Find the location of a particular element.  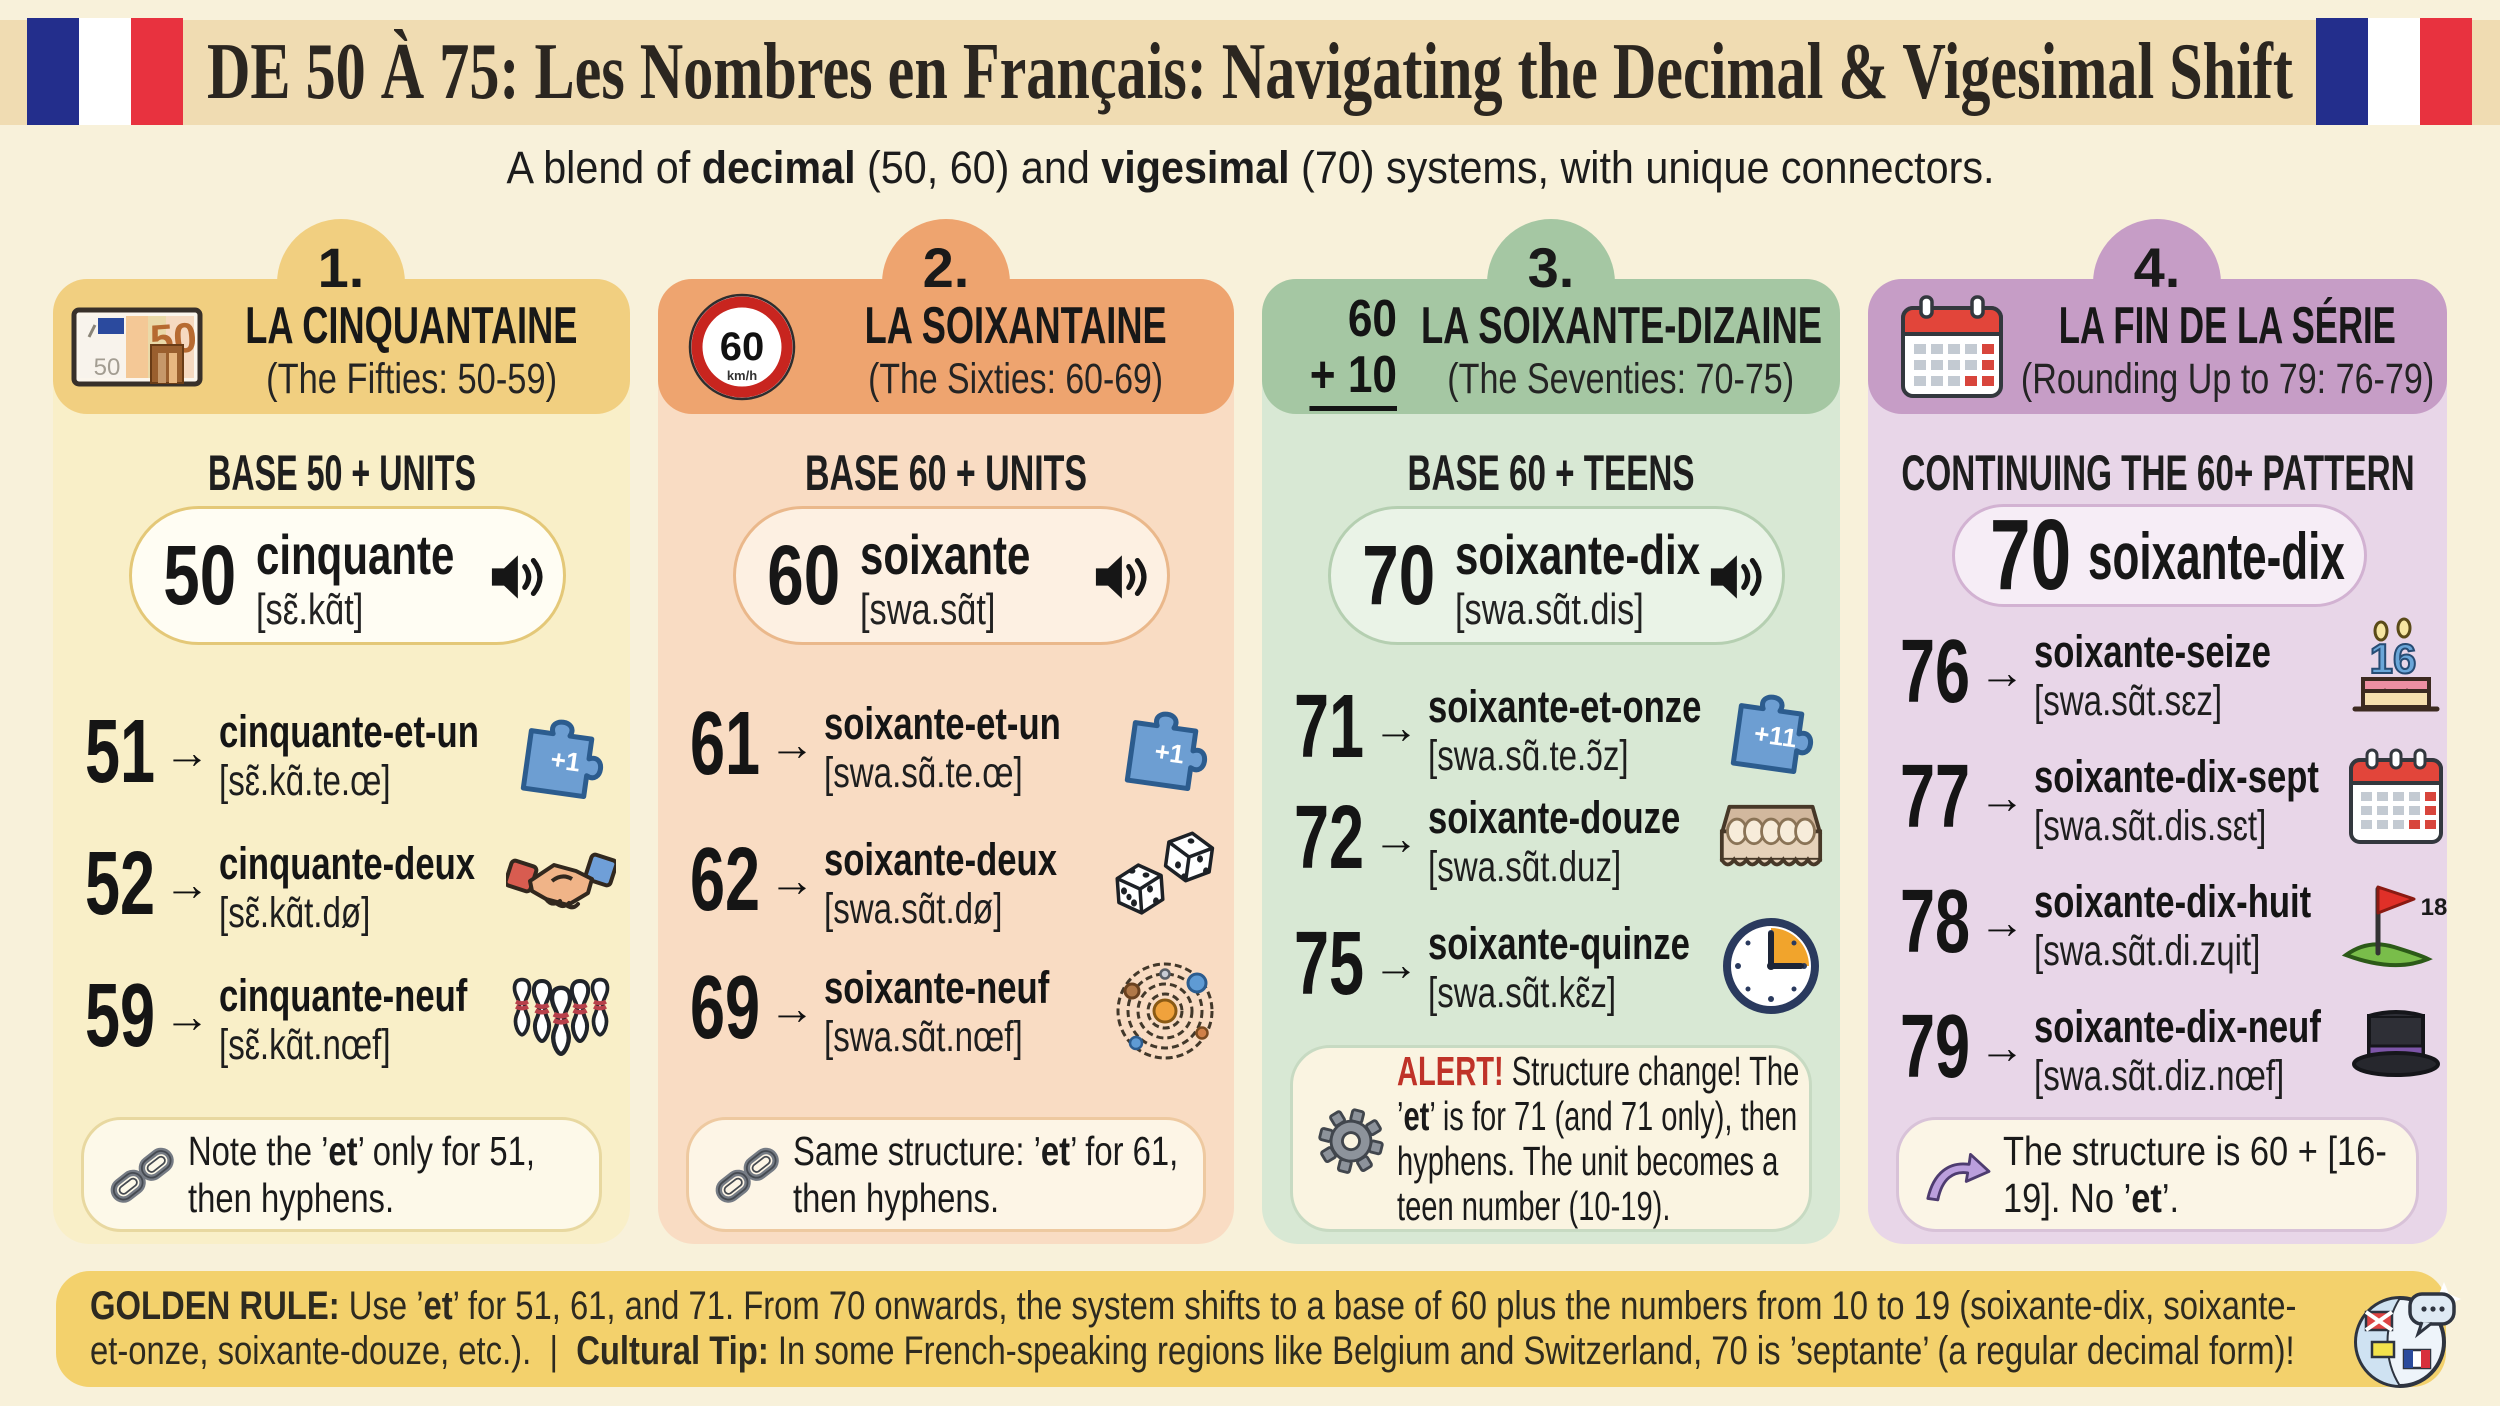

svg-text: 50 is located at coordinates (107, 367).